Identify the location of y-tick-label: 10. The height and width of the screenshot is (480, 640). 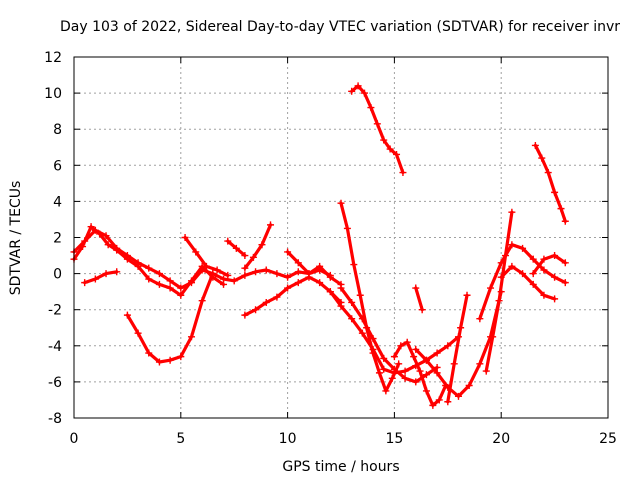
(53, 94).